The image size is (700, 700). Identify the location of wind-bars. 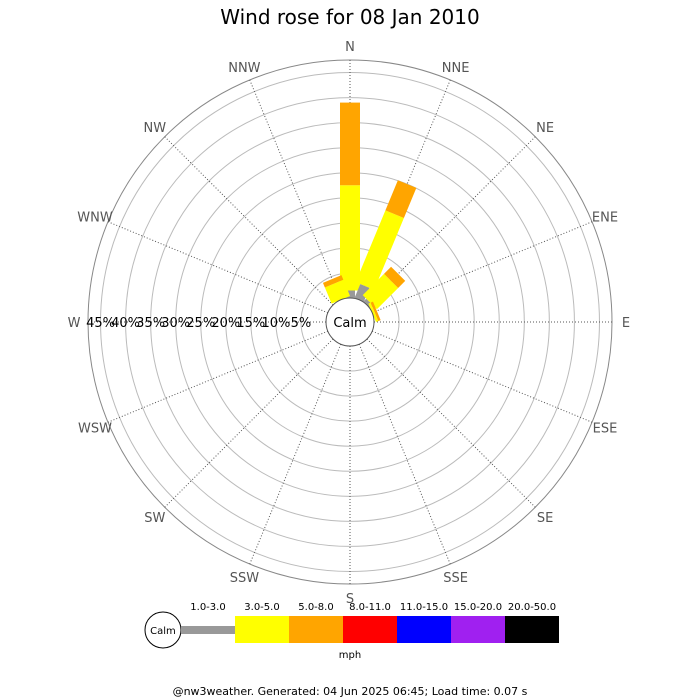
(369, 212).